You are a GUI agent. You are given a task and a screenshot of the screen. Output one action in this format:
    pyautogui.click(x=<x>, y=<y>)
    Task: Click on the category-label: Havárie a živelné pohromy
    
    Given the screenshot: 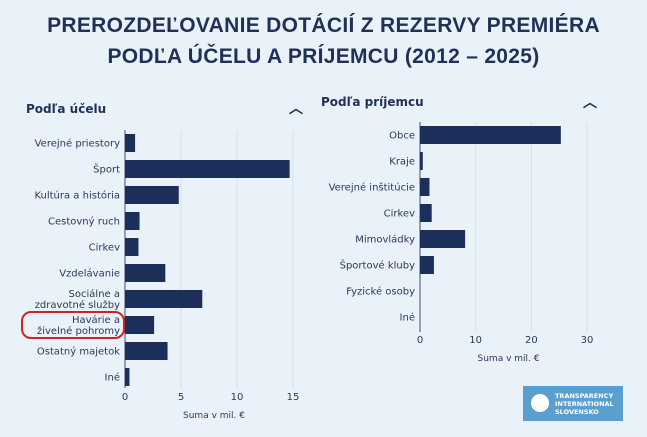 What is the action you would take?
    pyautogui.click(x=78, y=325)
    